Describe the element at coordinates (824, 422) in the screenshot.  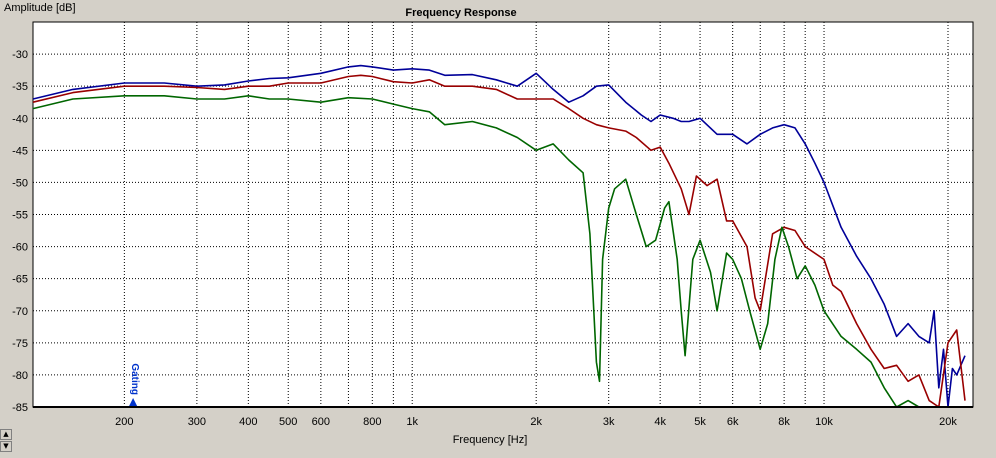
I see `x-tick-label: 10k` at that location.